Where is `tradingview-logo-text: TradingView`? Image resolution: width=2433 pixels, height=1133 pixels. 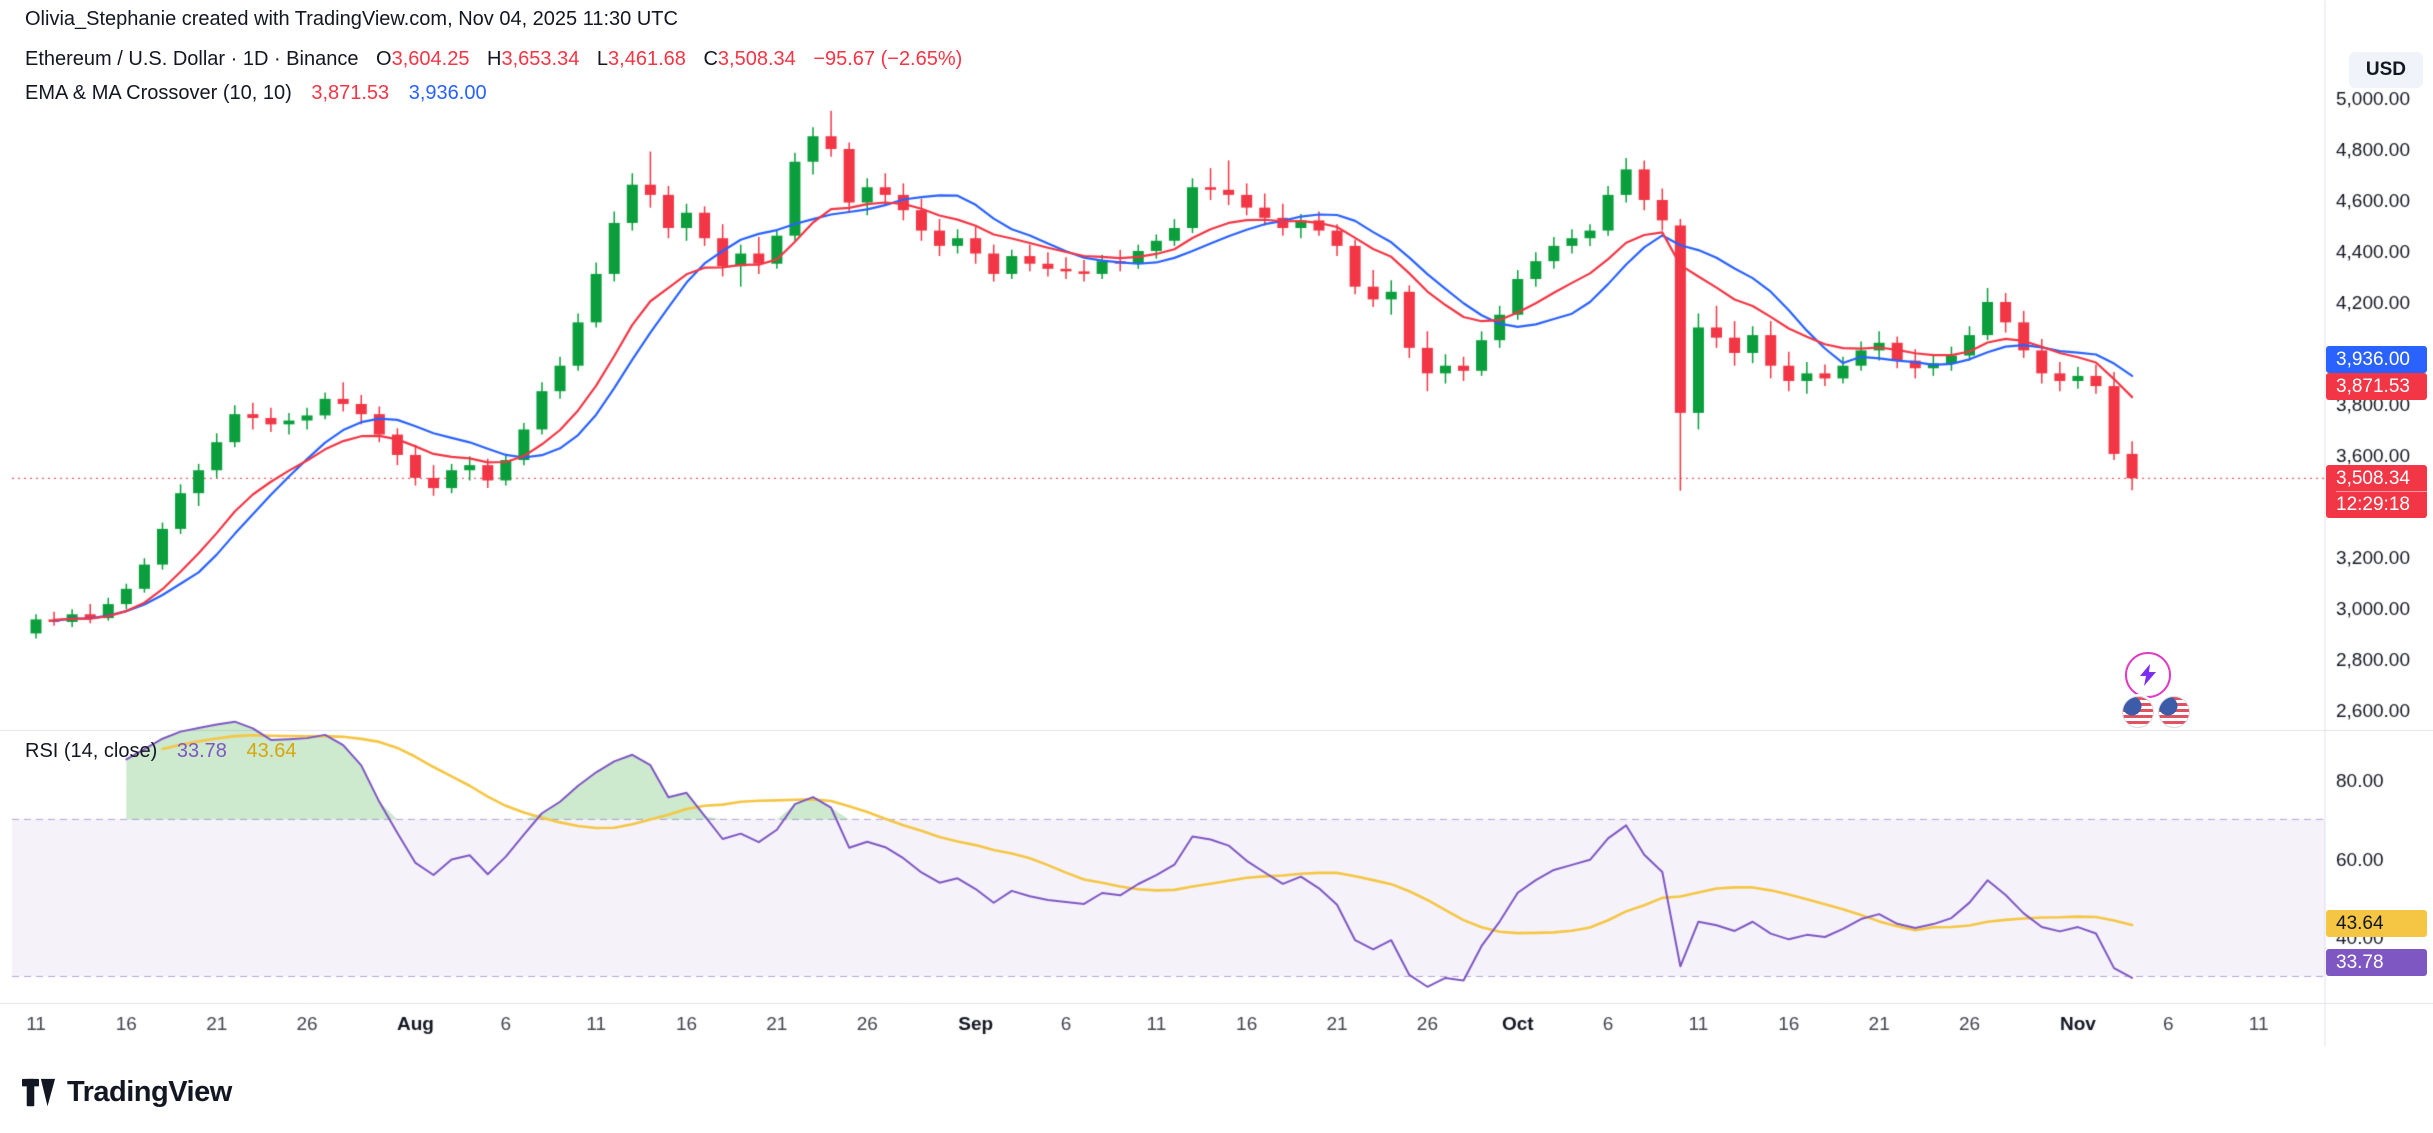
tradingview-logo-text: TradingView is located at coordinates (149, 1092).